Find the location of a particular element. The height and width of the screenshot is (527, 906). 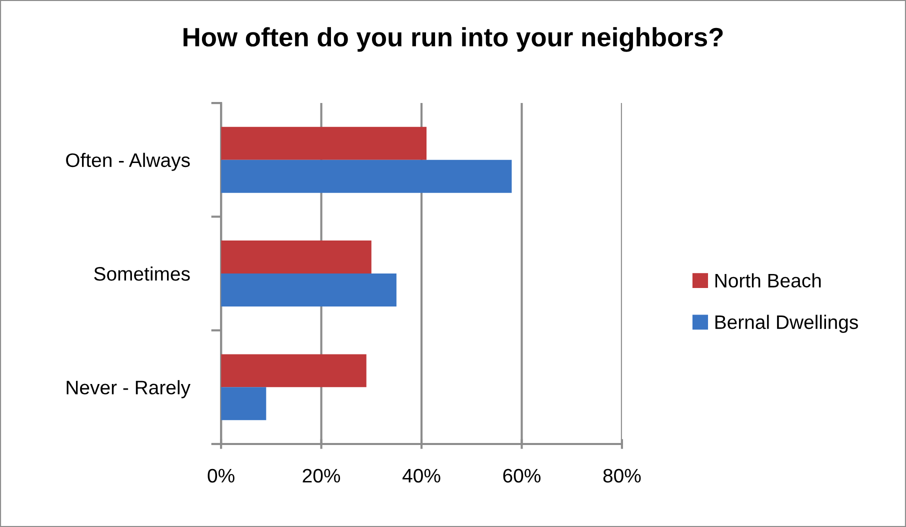

x-tick-label: 40% is located at coordinates (421, 475).